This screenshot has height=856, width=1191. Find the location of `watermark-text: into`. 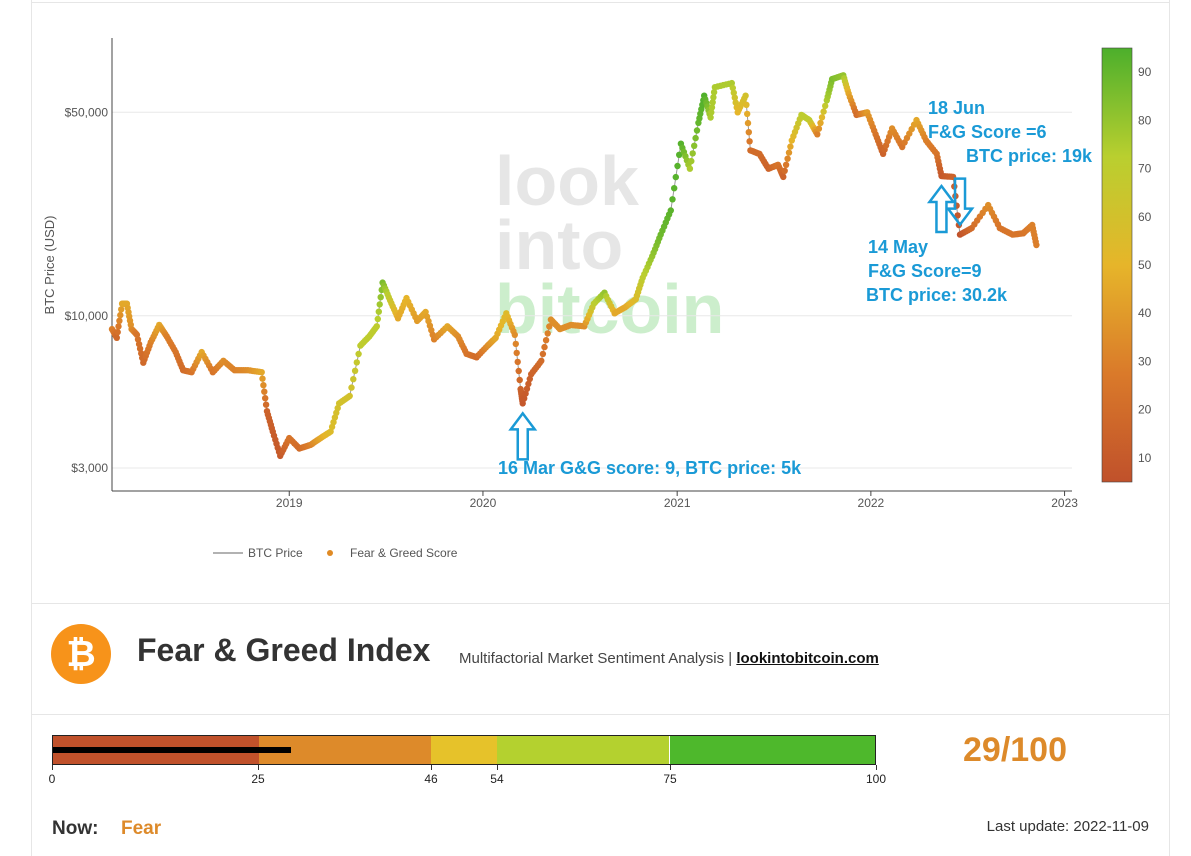

watermark-text: into is located at coordinates (559, 245).